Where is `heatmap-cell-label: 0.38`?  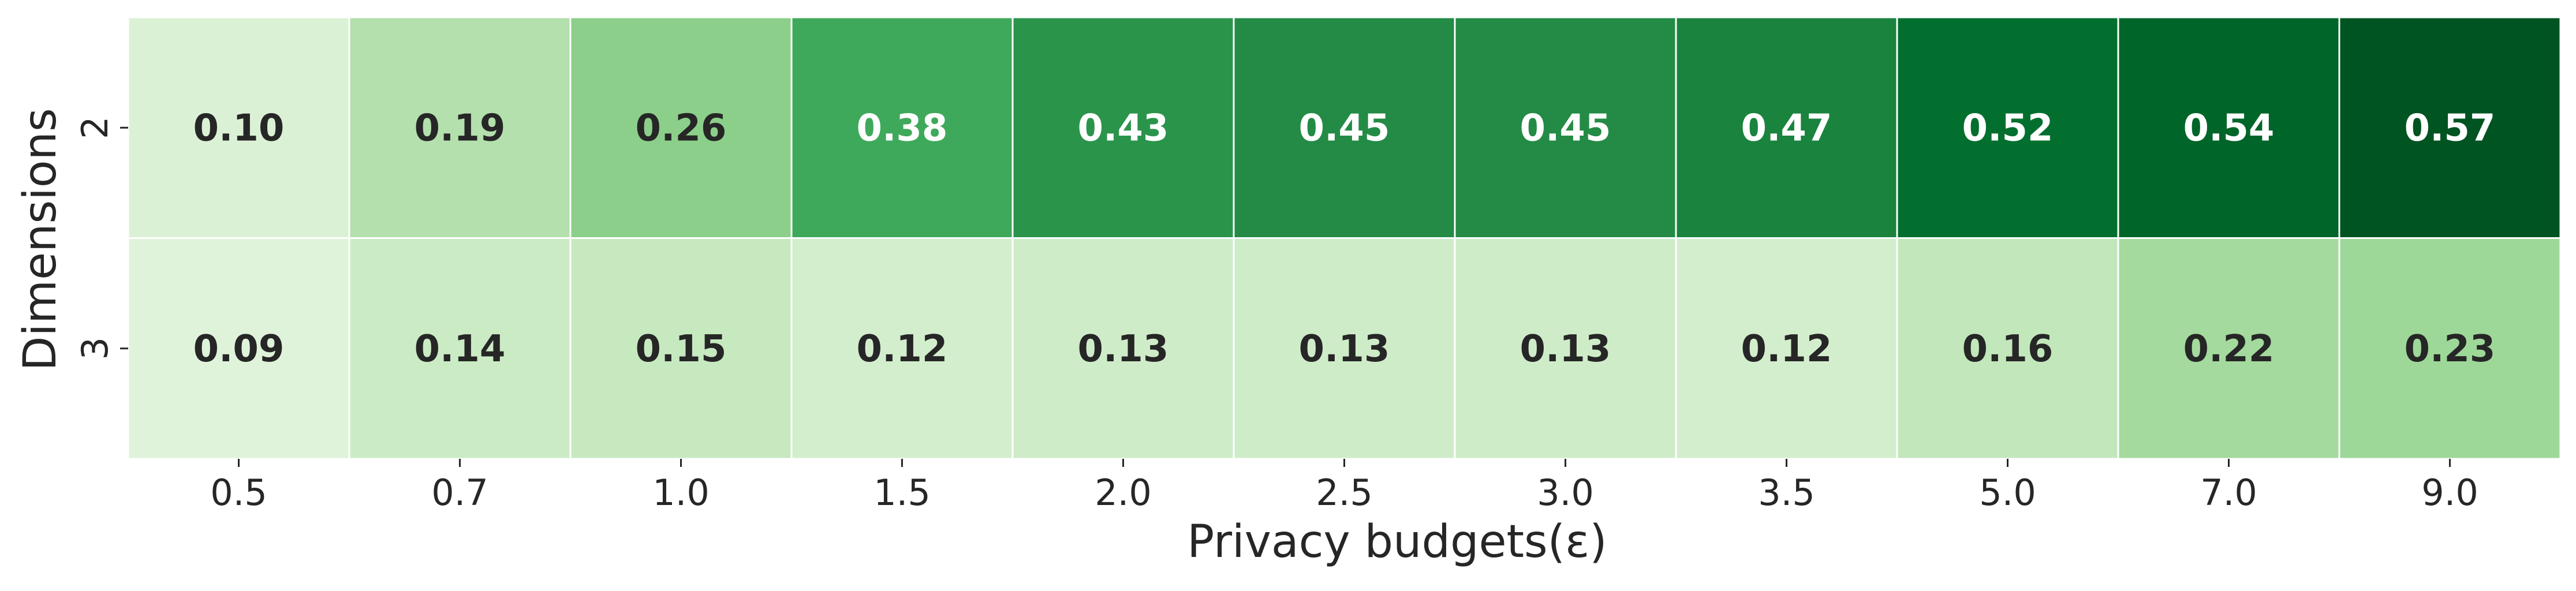 heatmap-cell-label: 0.38 is located at coordinates (902, 128).